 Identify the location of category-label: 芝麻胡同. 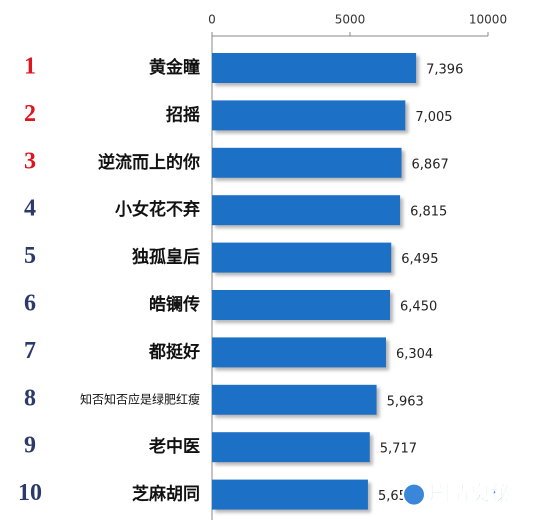
(166, 494).